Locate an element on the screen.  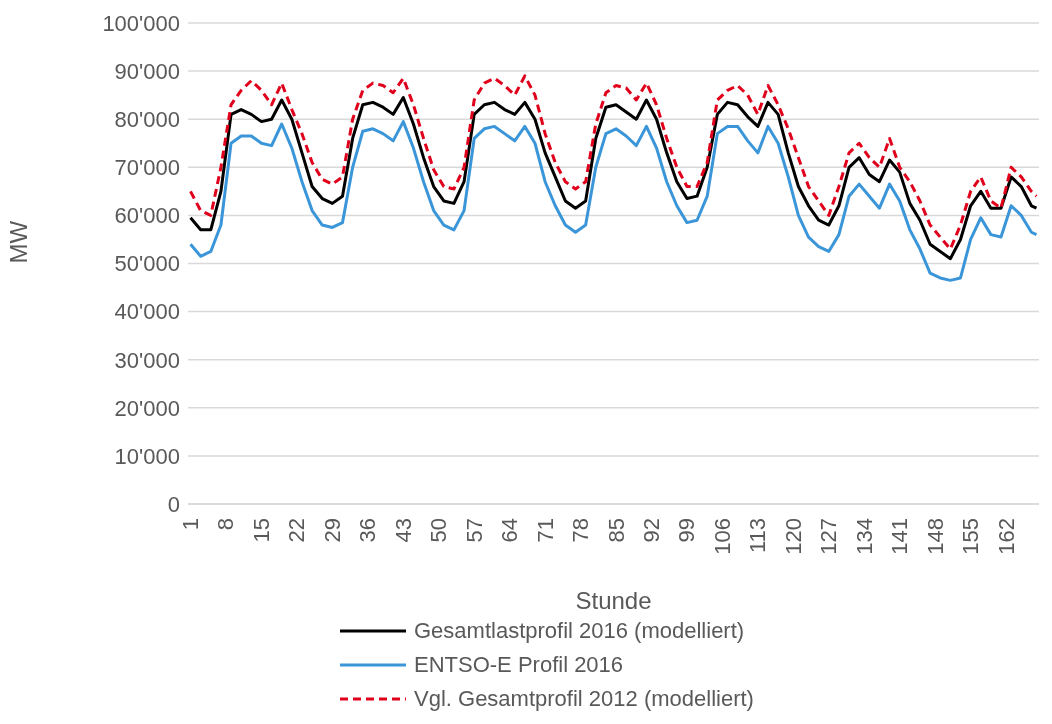
x-axis-title: Stunde is located at coordinates (613, 600).